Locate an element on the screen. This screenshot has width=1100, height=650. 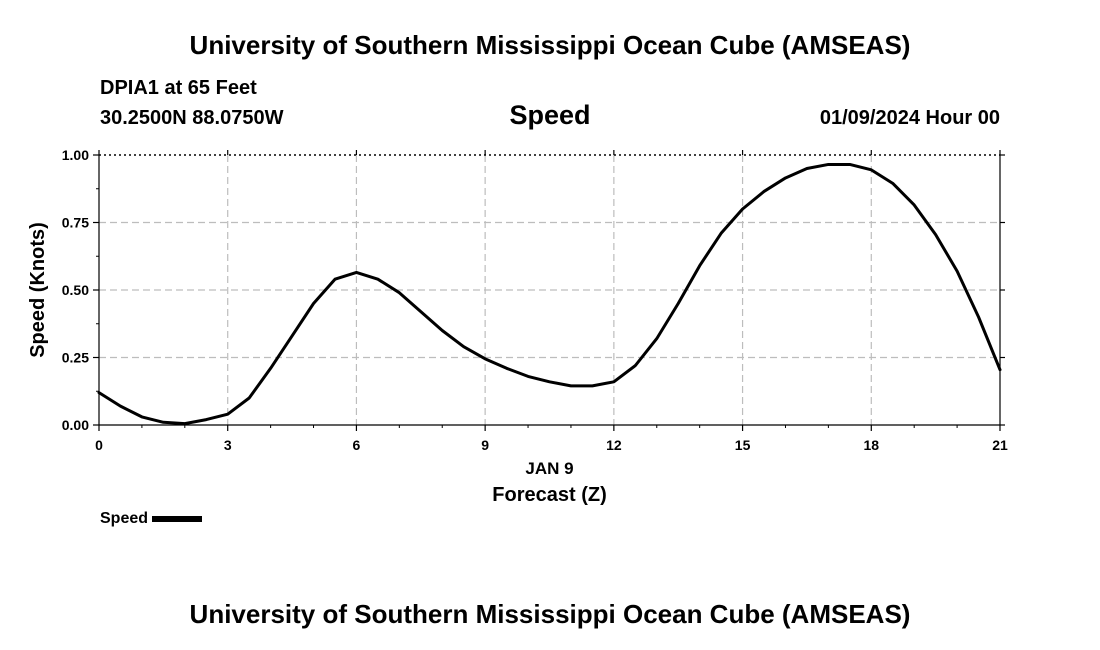
legend-swatch is located at coordinates (177, 519).